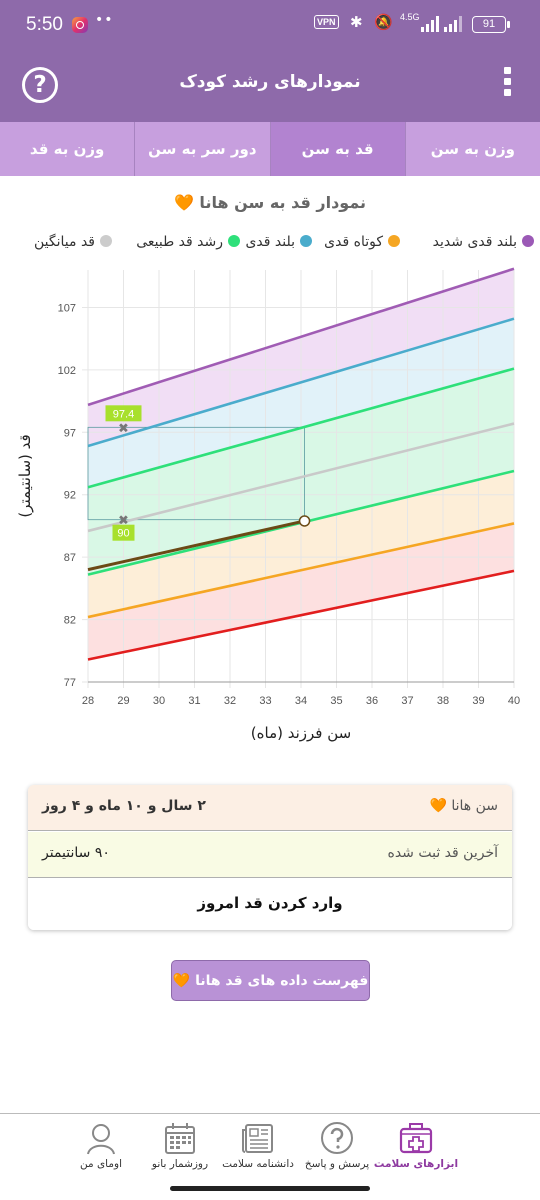  I want to click on status-bar: 5:50 •• VPN ✱ 🔕 4.5G 91, so click(270, 25).